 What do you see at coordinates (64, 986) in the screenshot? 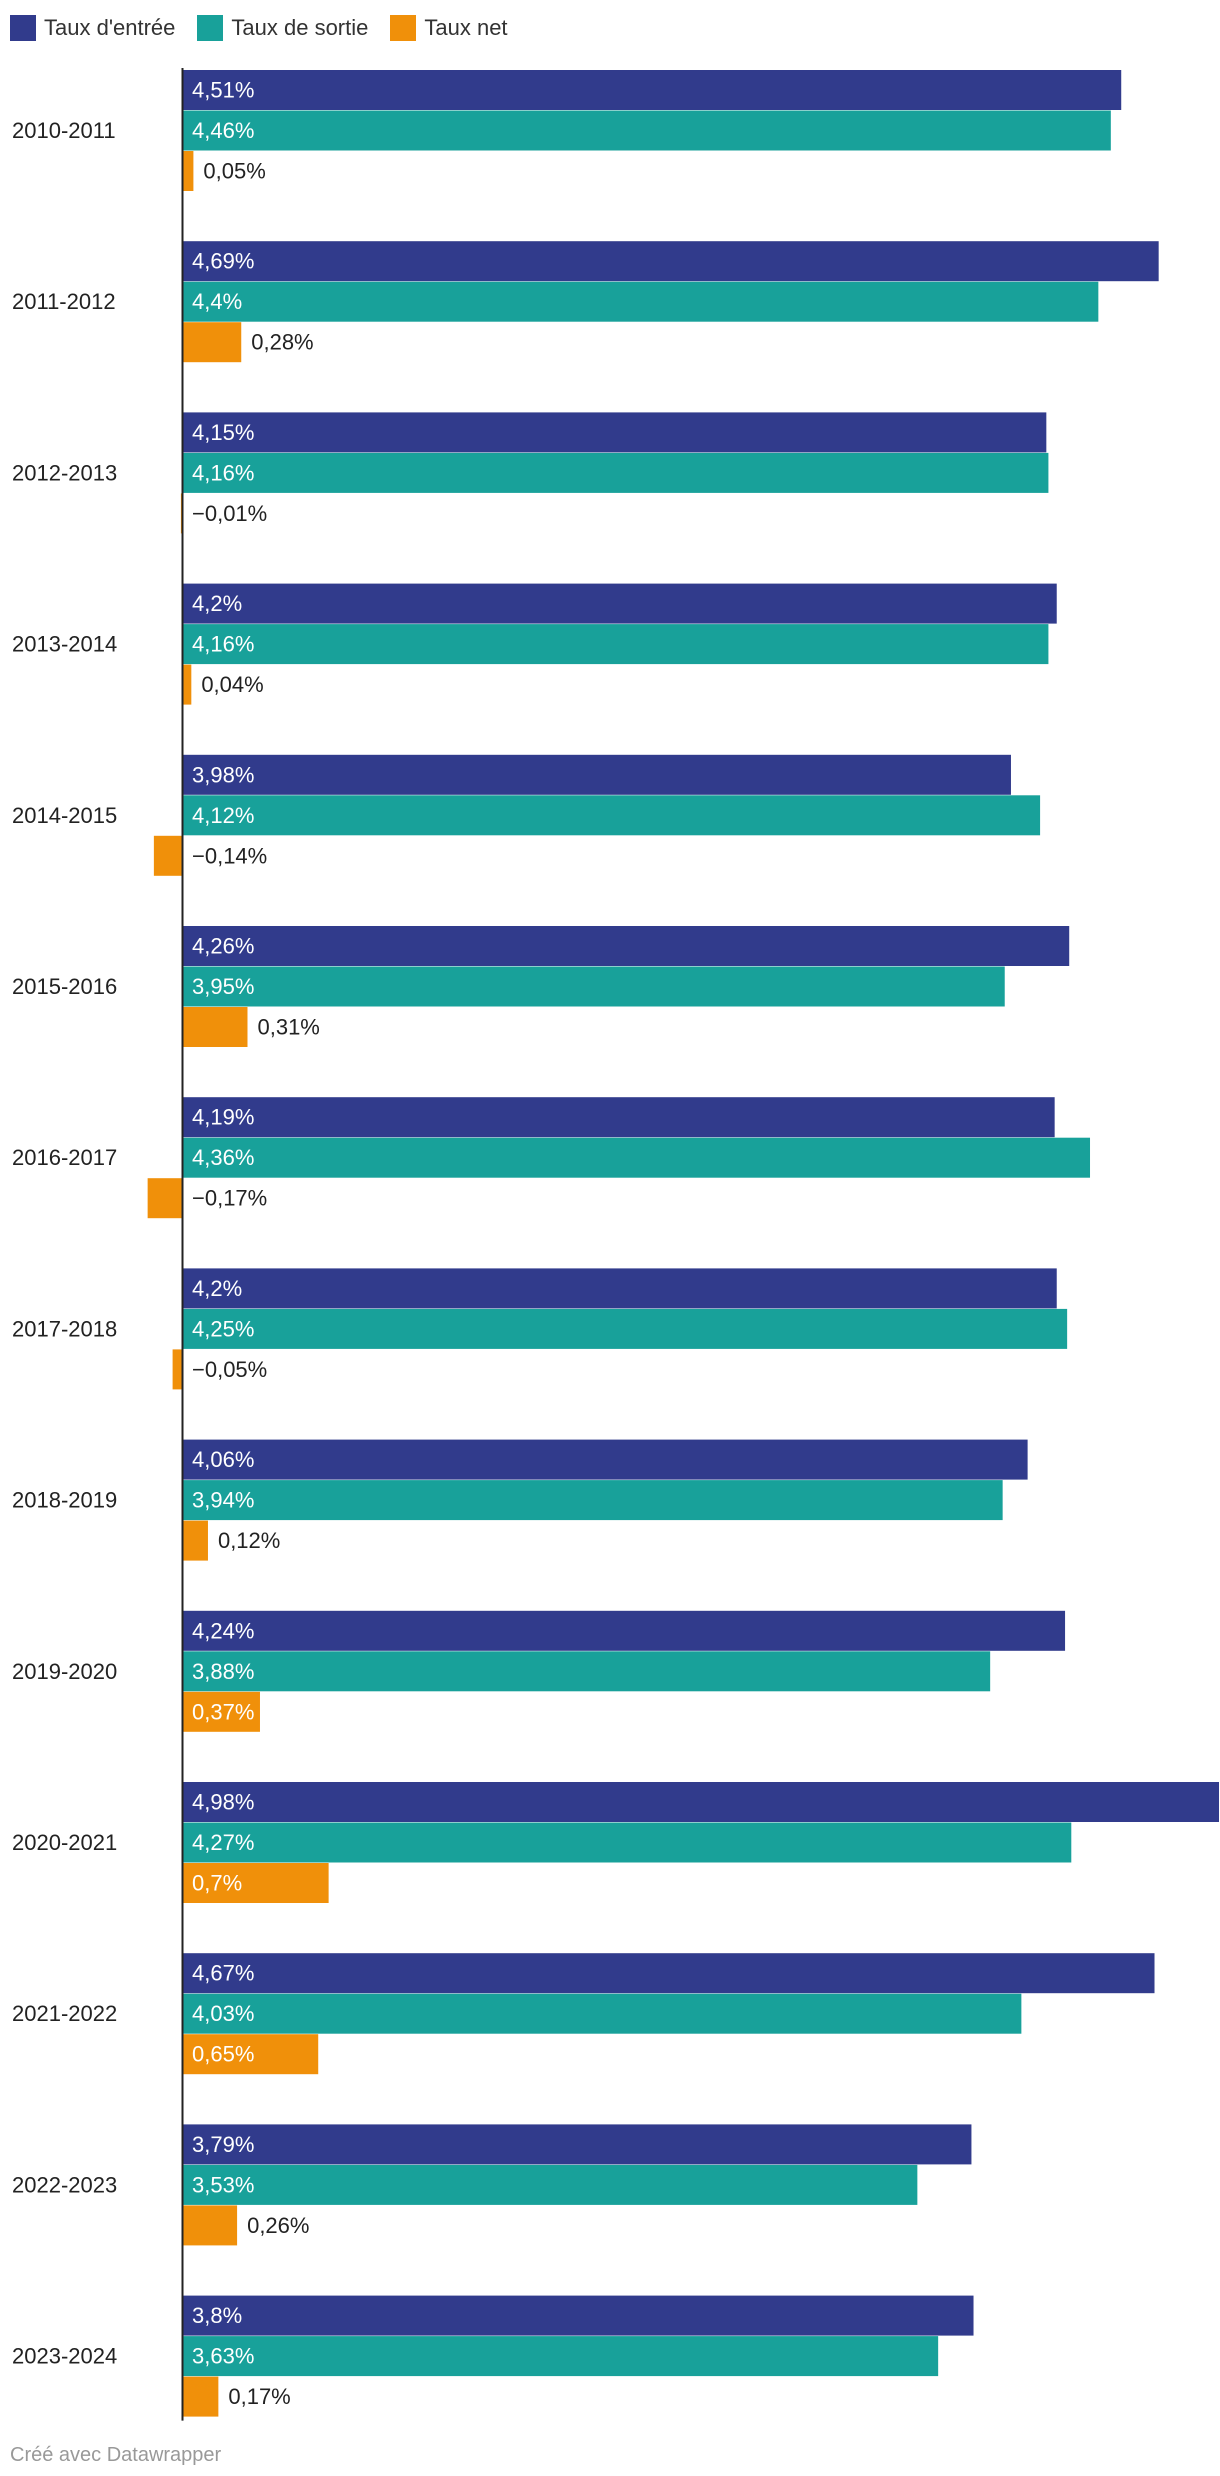
I see `category-label: 2015-2016` at bounding box center [64, 986].